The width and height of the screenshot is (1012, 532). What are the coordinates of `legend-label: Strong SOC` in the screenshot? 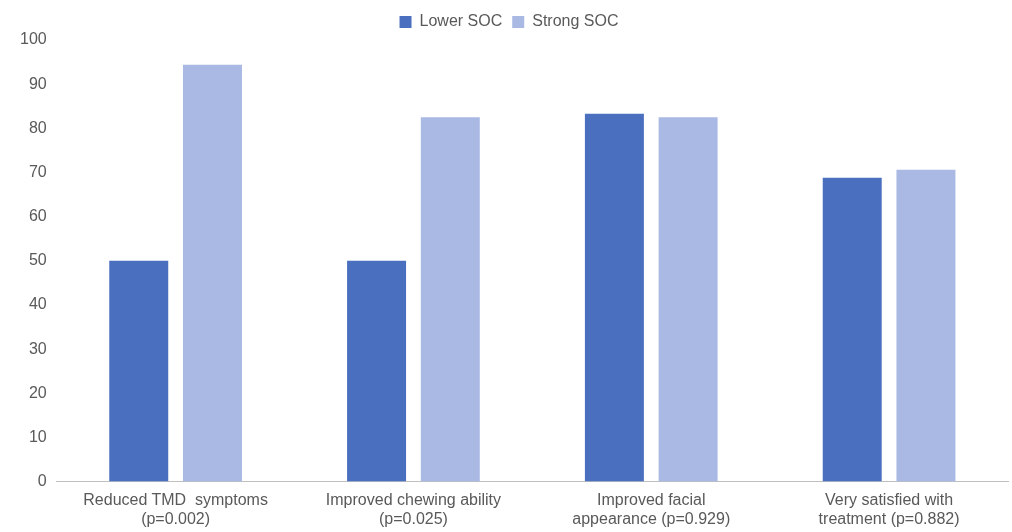 It's located at (575, 21).